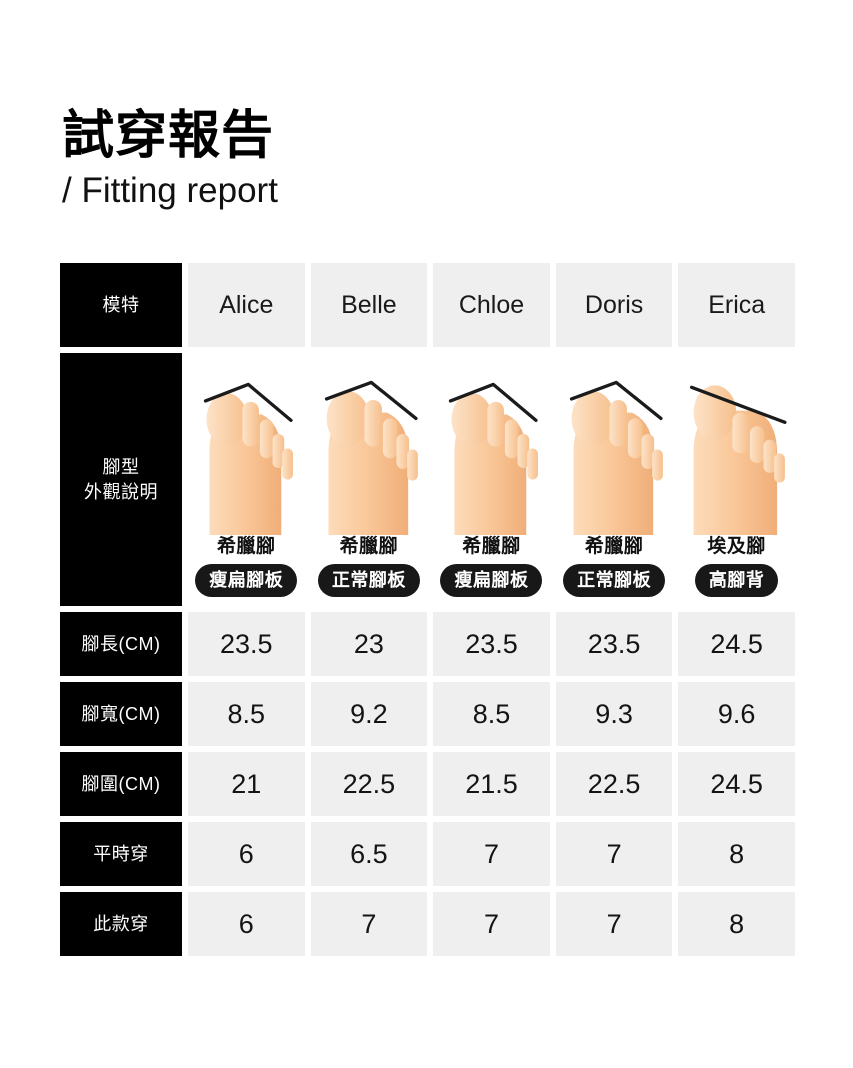 This screenshot has width=853, height=1068. I want to click on model-name-belle: Belle, so click(369, 305).